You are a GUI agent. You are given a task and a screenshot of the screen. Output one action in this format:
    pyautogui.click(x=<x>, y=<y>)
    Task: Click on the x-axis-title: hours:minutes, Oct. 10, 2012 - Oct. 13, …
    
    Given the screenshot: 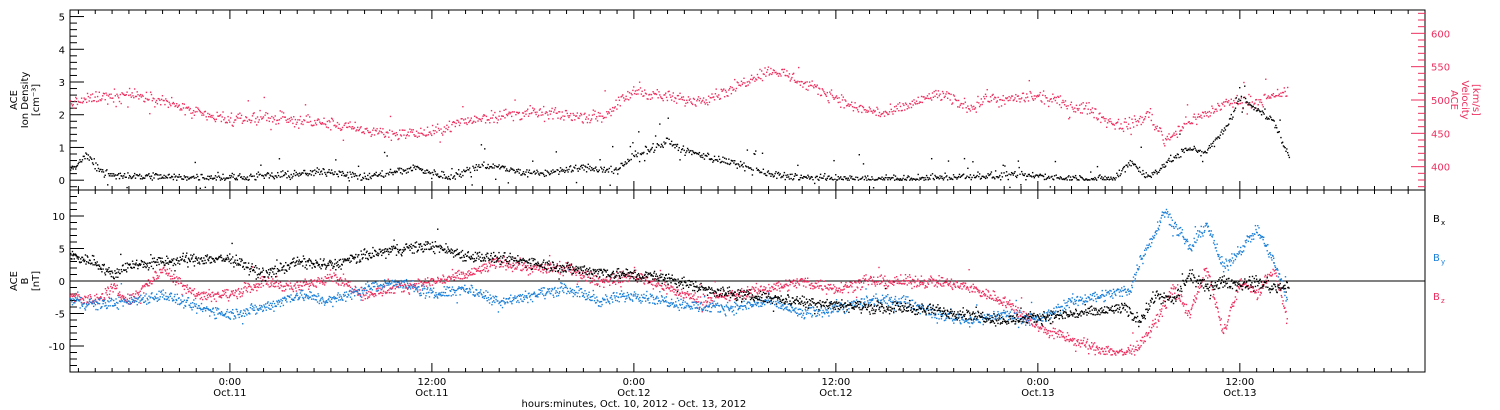 What is the action you would take?
    pyautogui.click(x=634, y=404)
    